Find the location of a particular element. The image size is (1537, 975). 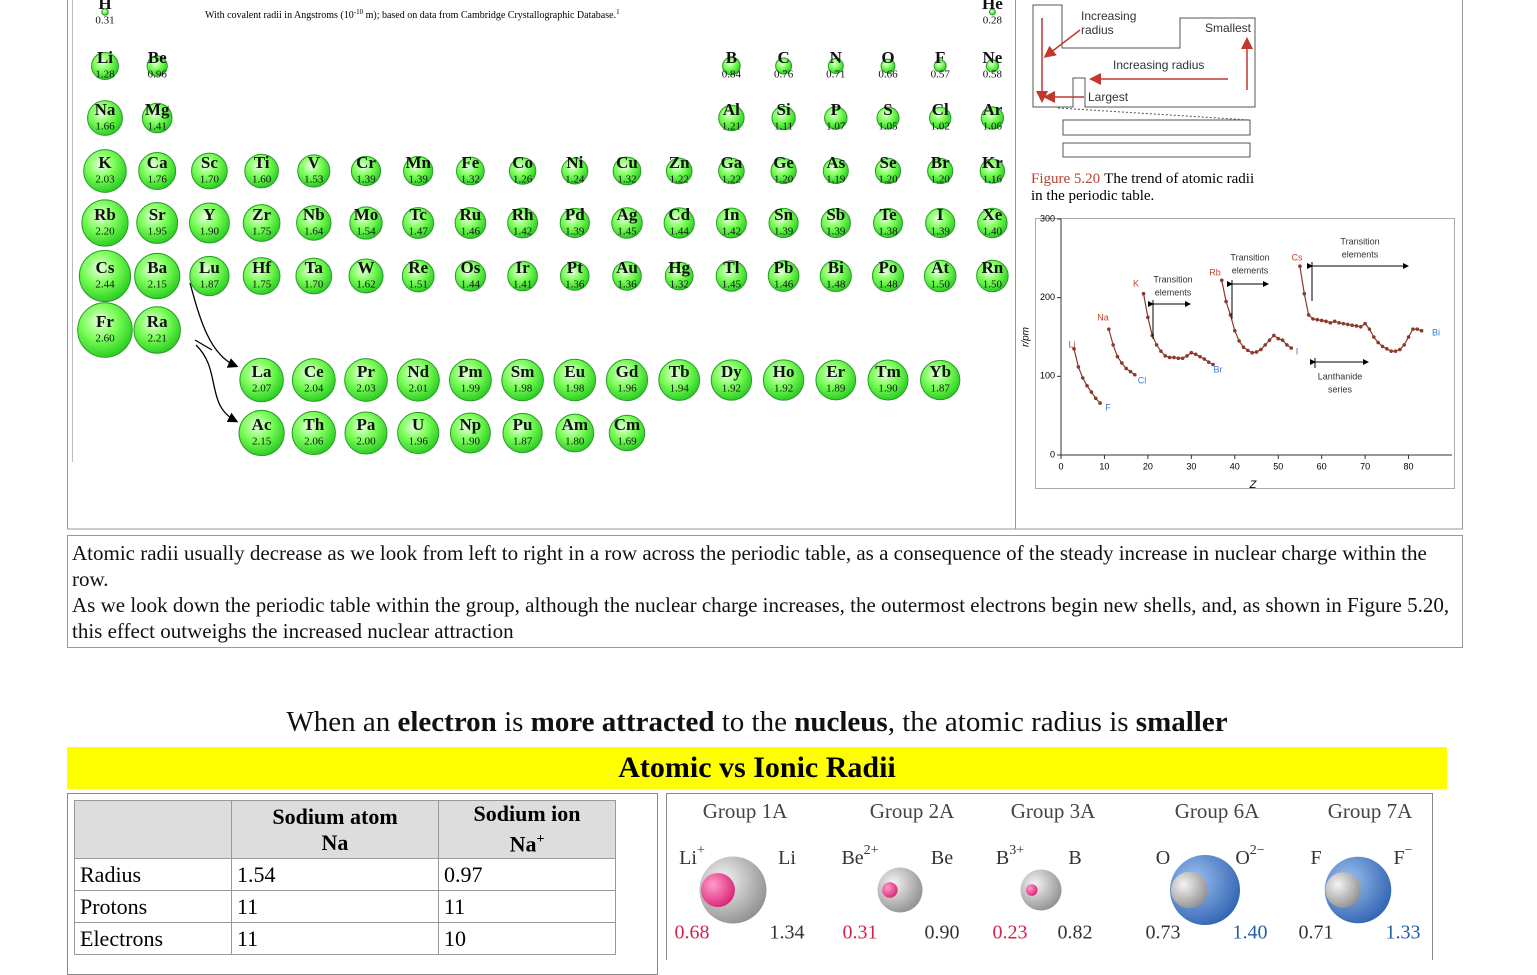

element-radius: 1.96 is located at coordinates (627, 389).